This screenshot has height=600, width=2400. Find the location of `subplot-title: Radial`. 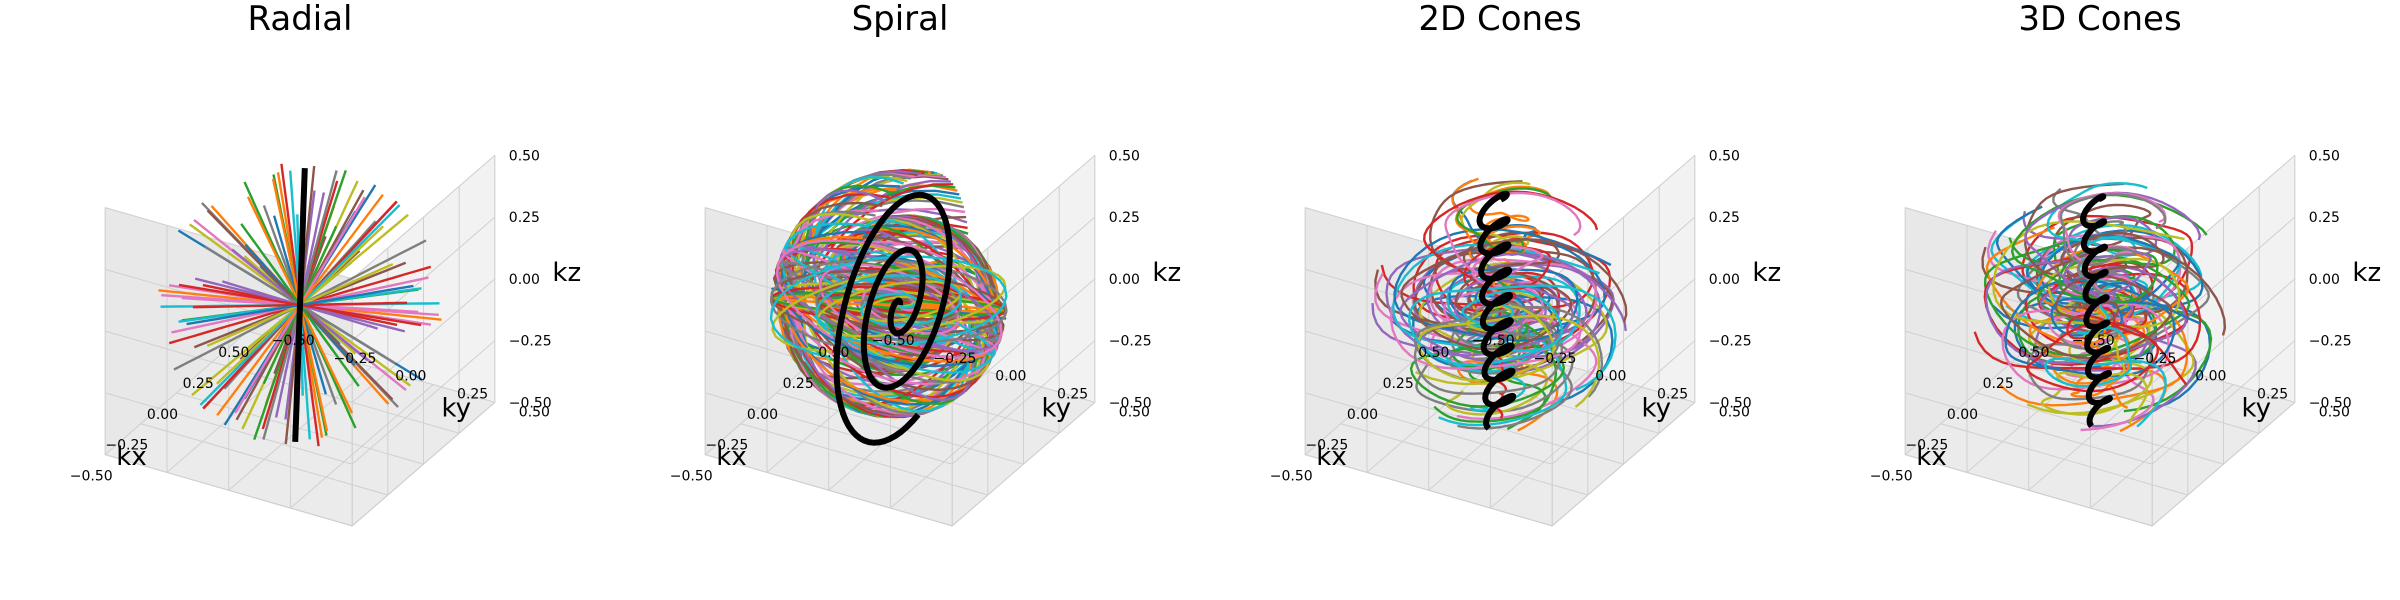

subplot-title: Radial is located at coordinates (299, 19).